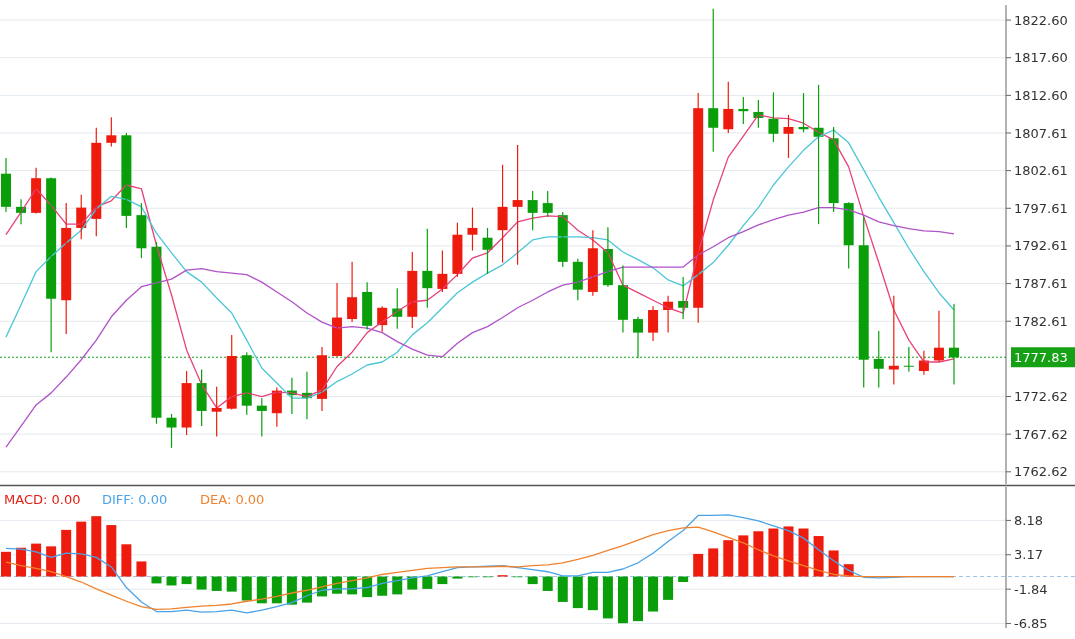 Image resolution: width=1075 pixels, height=639 pixels. I want to click on ref-line-label: 1777.83, so click(1041, 357).